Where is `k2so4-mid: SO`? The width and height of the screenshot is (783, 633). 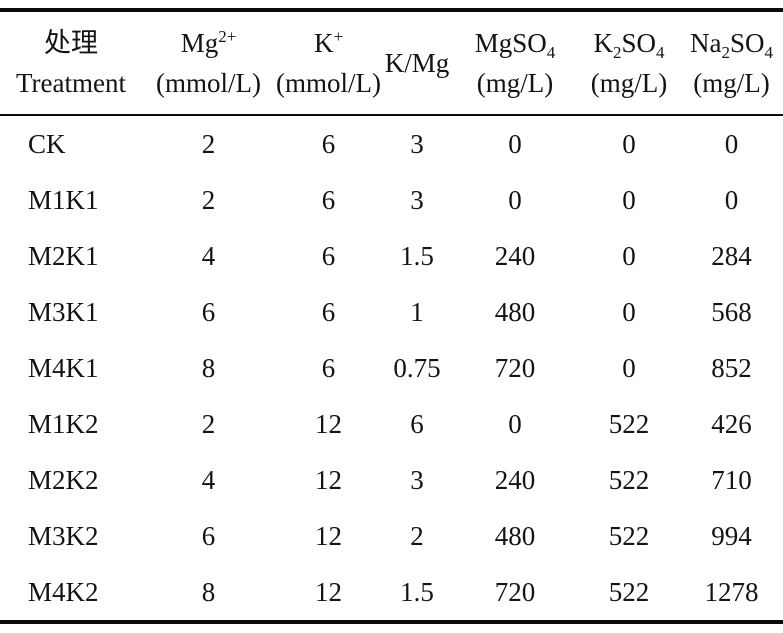
k2so4-mid: SO is located at coordinates (638, 43).